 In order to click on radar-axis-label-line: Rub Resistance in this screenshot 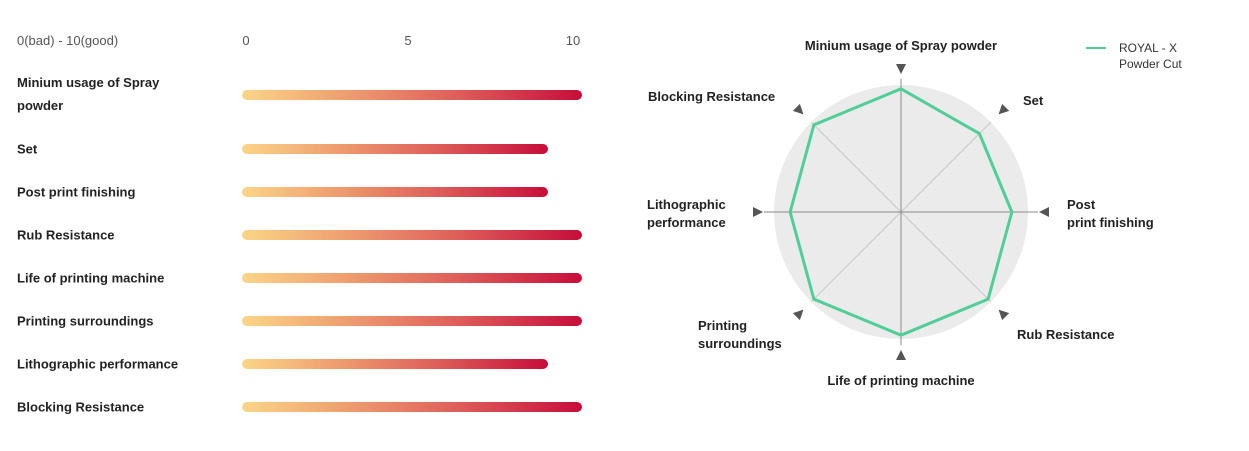, I will do `click(1066, 334)`.